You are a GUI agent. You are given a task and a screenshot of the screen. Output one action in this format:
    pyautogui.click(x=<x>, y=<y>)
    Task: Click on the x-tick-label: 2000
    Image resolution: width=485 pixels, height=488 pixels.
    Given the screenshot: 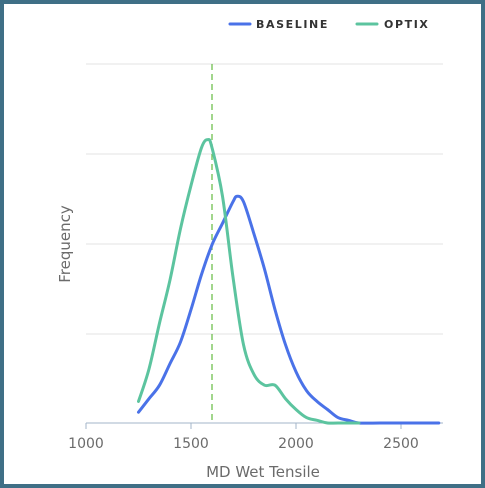 What is the action you would take?
    pyautogui.click(x=296, y=444)
    